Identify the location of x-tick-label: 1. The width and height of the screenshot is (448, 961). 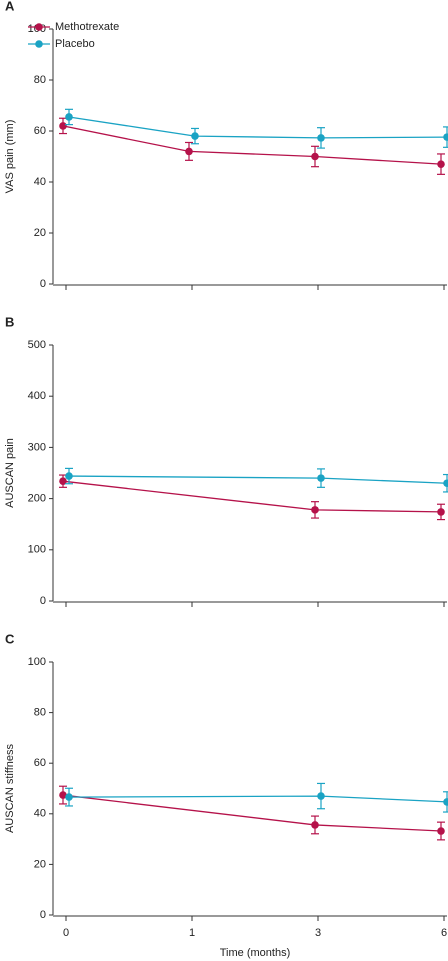
(192, 933).